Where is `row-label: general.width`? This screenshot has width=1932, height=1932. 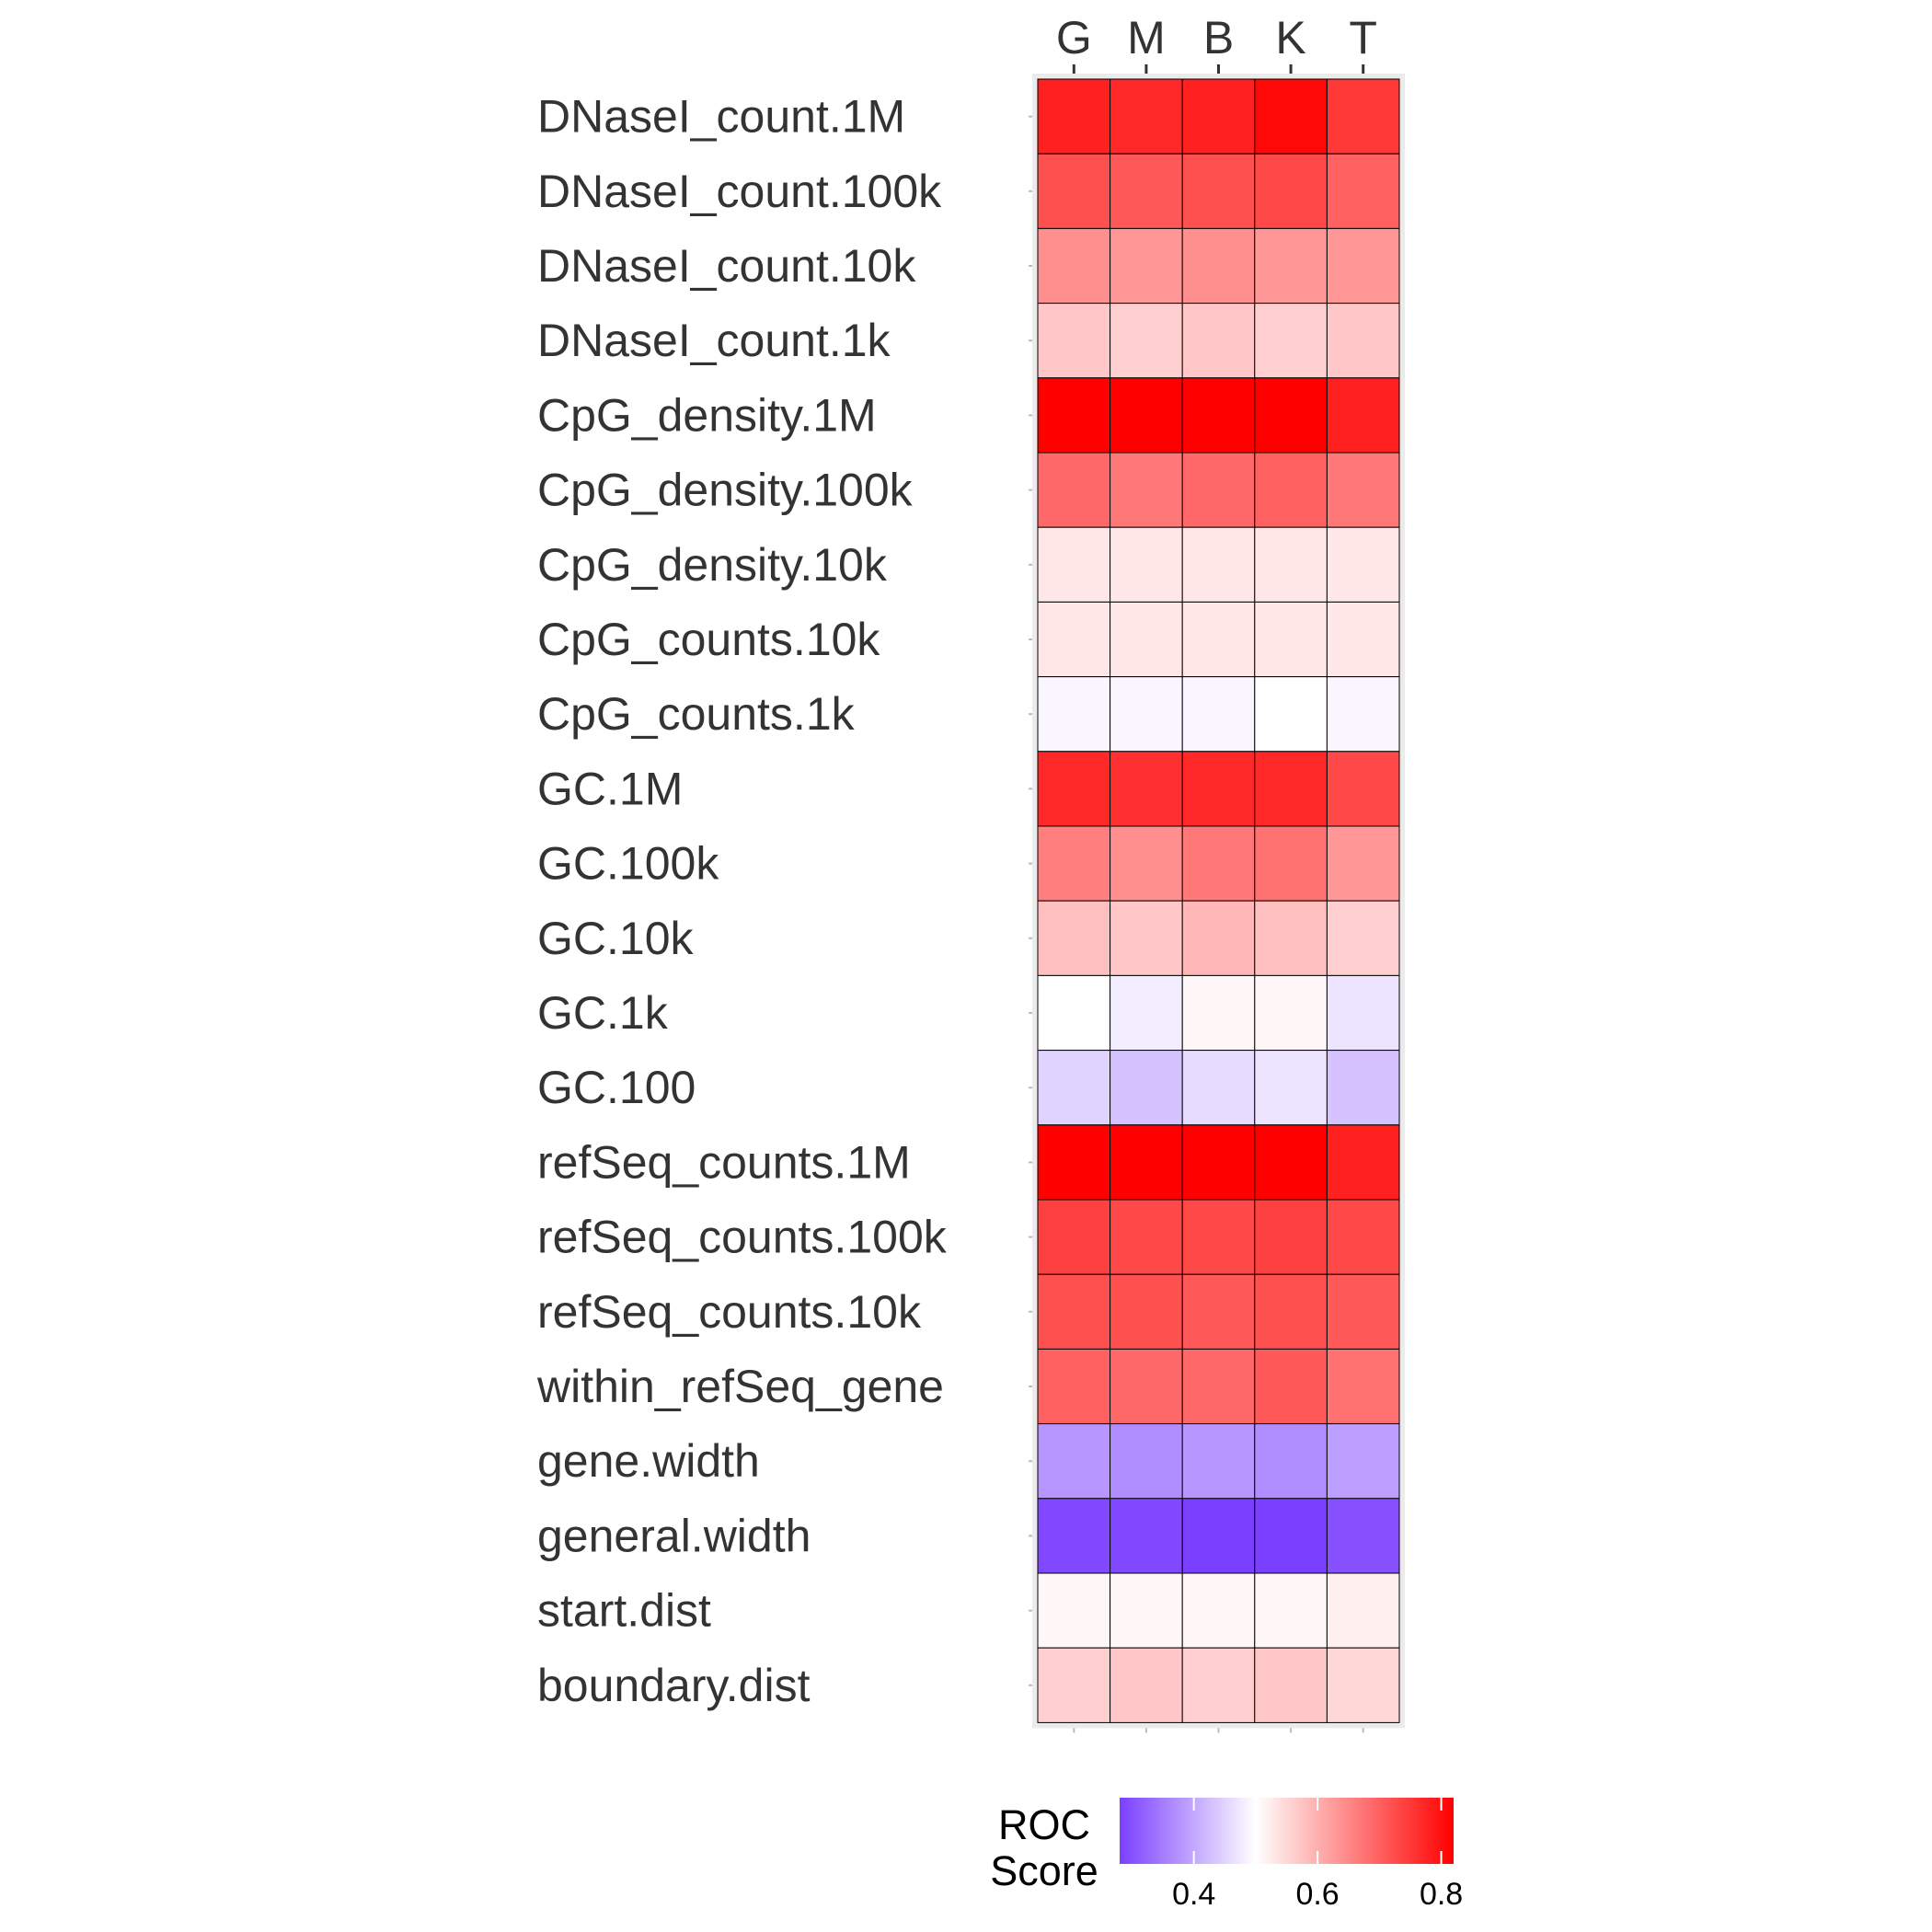 row-label: general.width is located at coordinates (674, 1535).